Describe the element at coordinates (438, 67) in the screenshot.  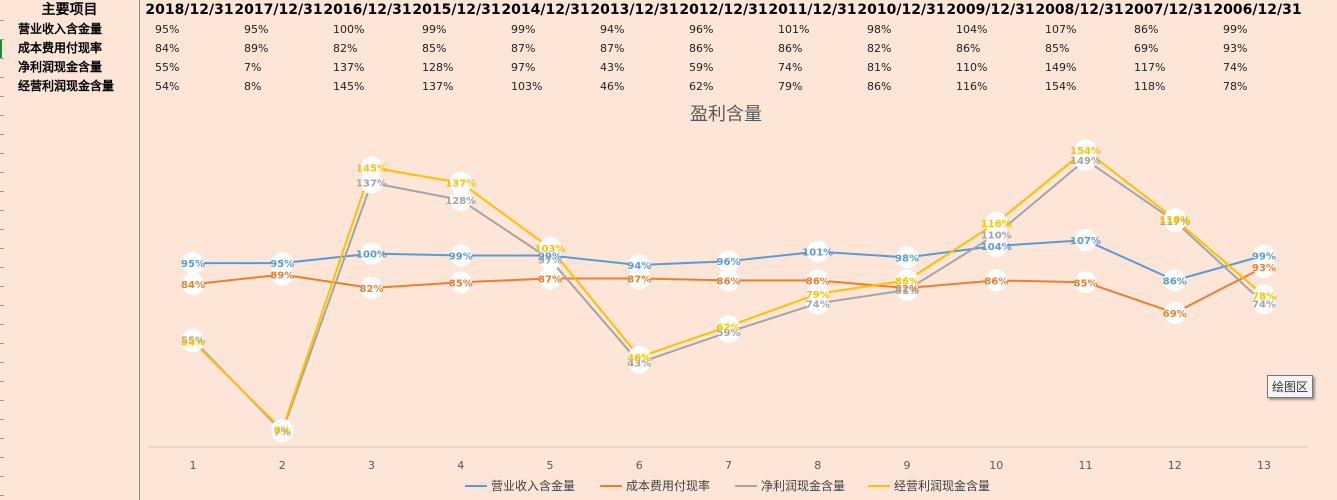
I see `table-cell: 128%` at that location.